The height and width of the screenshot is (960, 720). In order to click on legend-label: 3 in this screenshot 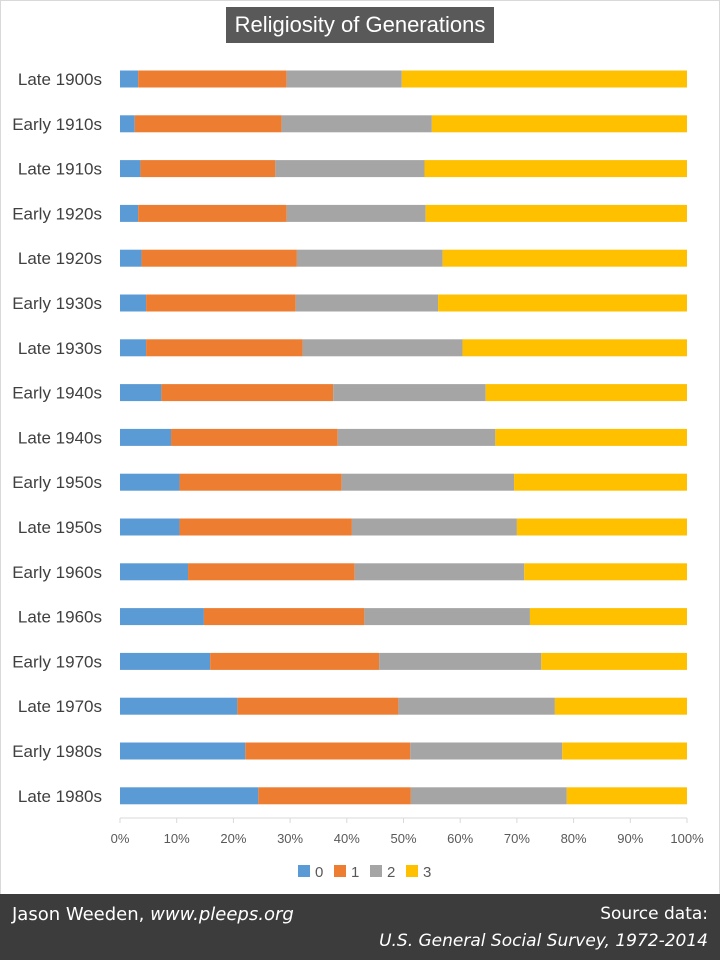, I will do `click(427, 872)`.